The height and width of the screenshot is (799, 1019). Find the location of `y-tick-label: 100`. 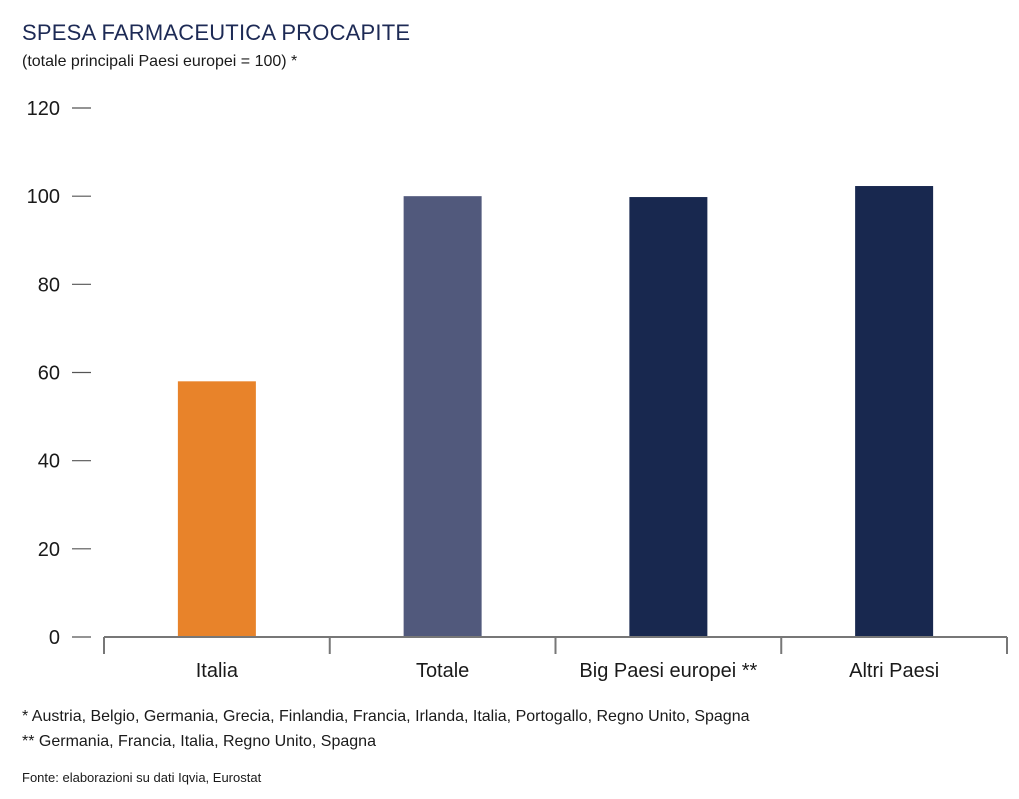

y-tick-label: 100 is located at coordinates (43, 197).